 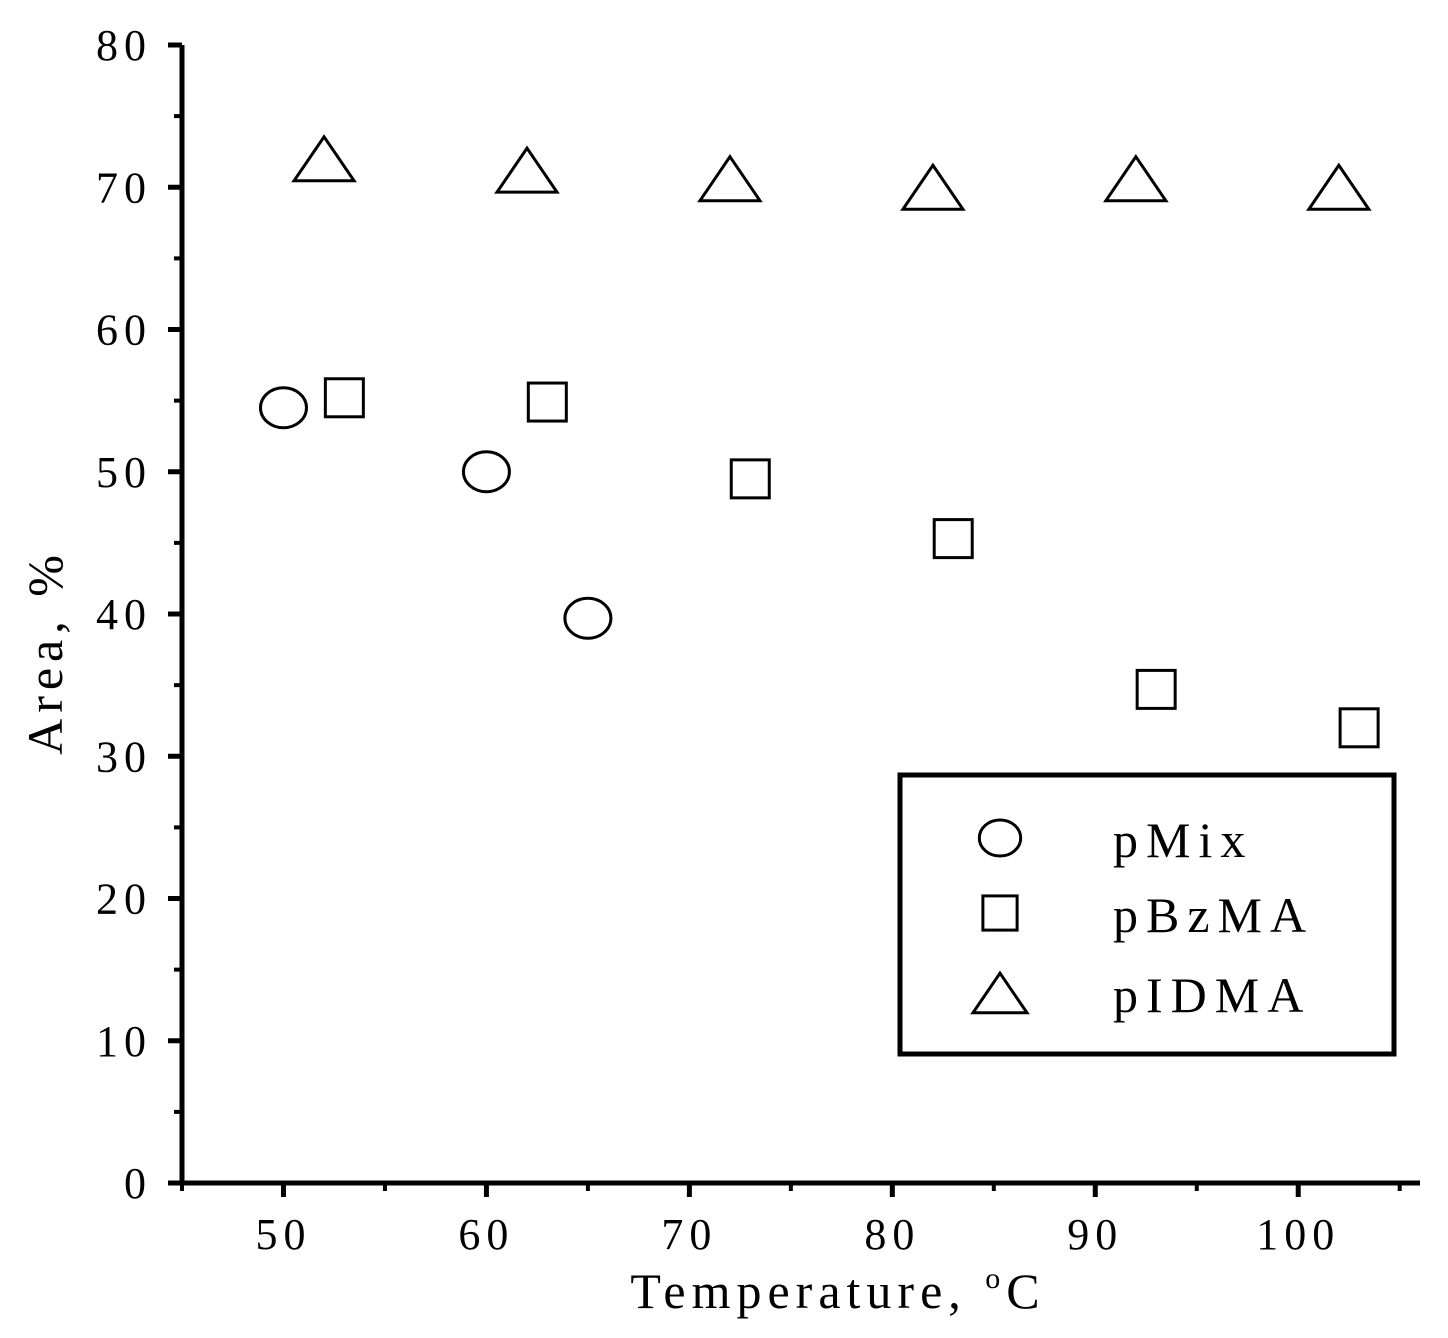 I want to click on y-tick-label: 10, so click(x=124, y=1041).